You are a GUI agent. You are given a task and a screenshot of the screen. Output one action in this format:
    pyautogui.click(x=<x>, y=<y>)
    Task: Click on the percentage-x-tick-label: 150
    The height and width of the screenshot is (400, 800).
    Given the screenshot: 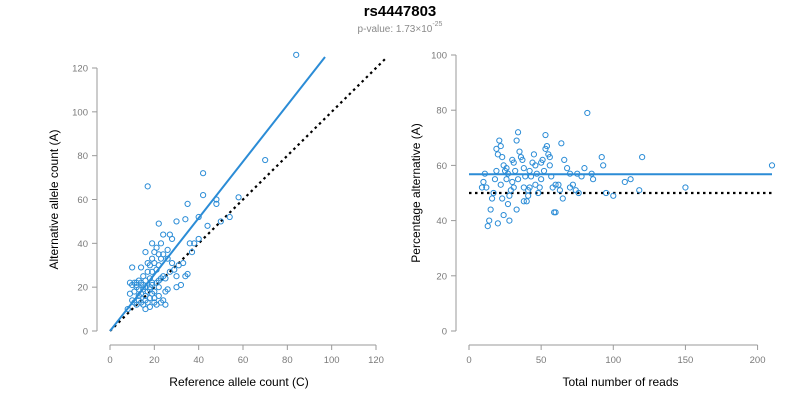 What is the action you would take?
    pyautogui.click(x=685, y=360)
    